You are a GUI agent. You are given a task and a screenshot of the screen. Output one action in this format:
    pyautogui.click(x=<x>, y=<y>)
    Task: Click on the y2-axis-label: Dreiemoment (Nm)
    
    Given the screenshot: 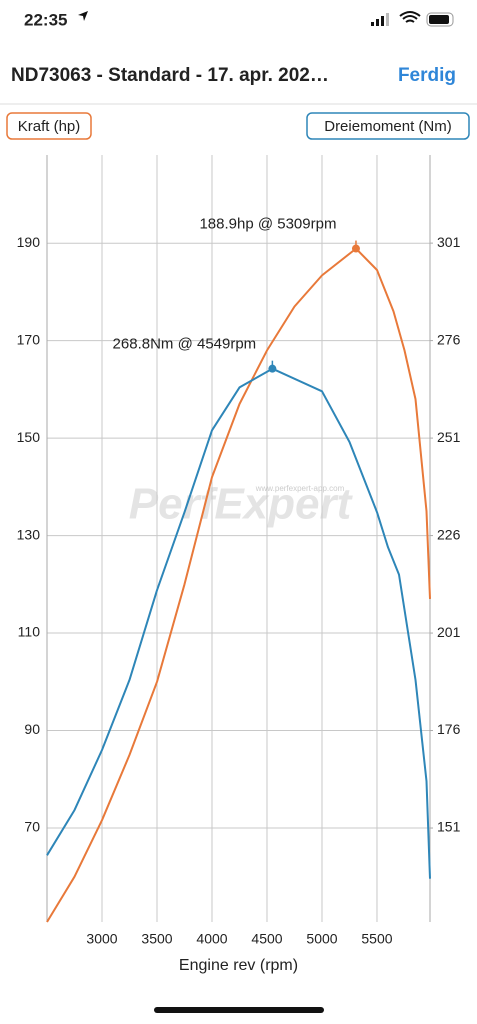 What is the action you would take?
    pyautogui.click(x=388, y=126)
    